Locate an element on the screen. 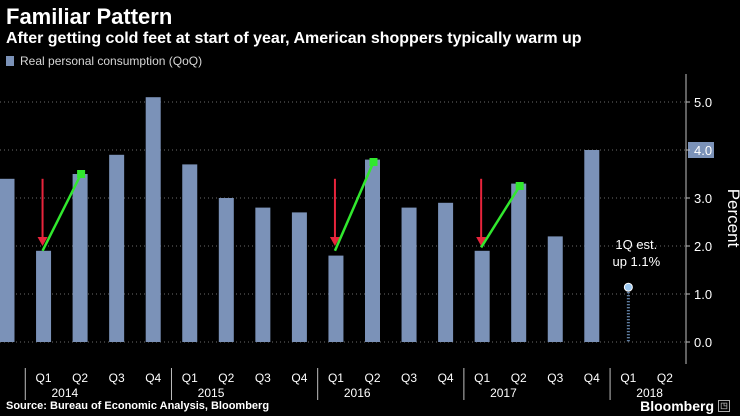 This screenshot has height=416, width=740. brand-mark-icon: ◳ is located at coordinates (724, 406).